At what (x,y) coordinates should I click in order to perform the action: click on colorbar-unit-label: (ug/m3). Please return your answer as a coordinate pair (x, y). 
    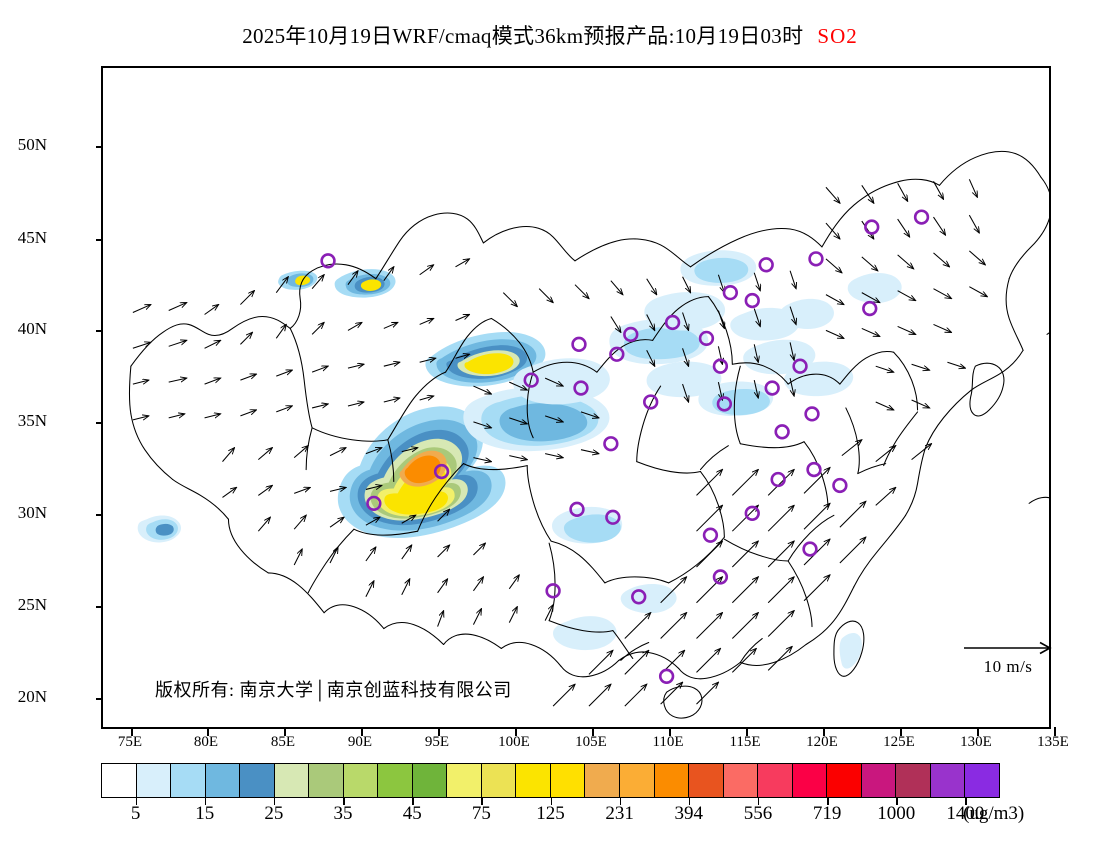
    Looking at the image, I should click on (994, 813).